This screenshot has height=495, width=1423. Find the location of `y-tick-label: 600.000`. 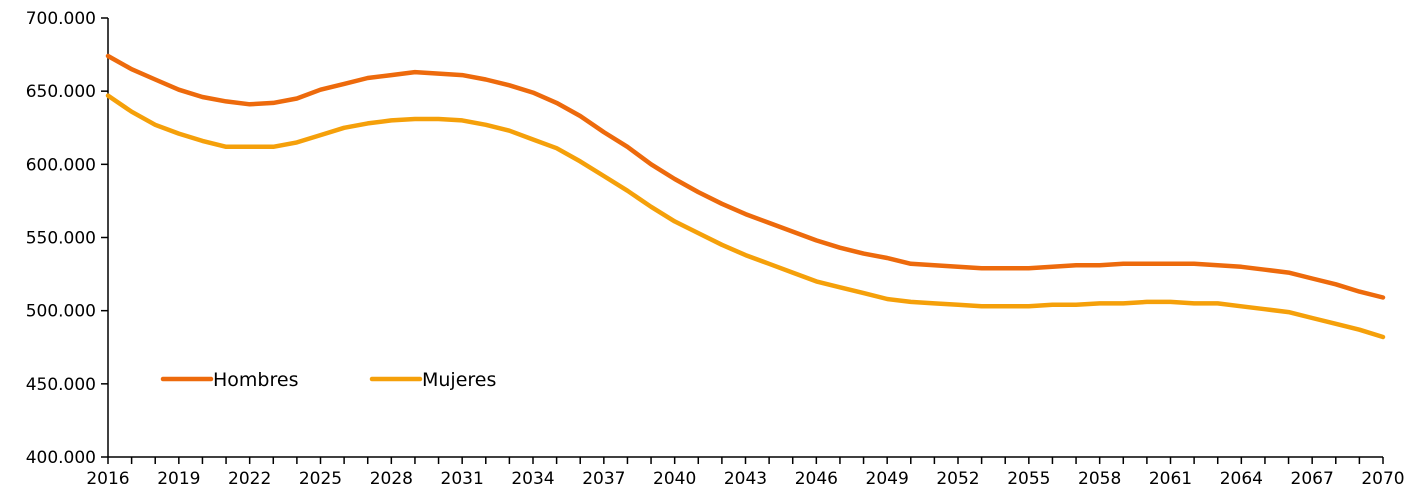

y-tick-label: 600.000 is located at coordinates (61, 165).